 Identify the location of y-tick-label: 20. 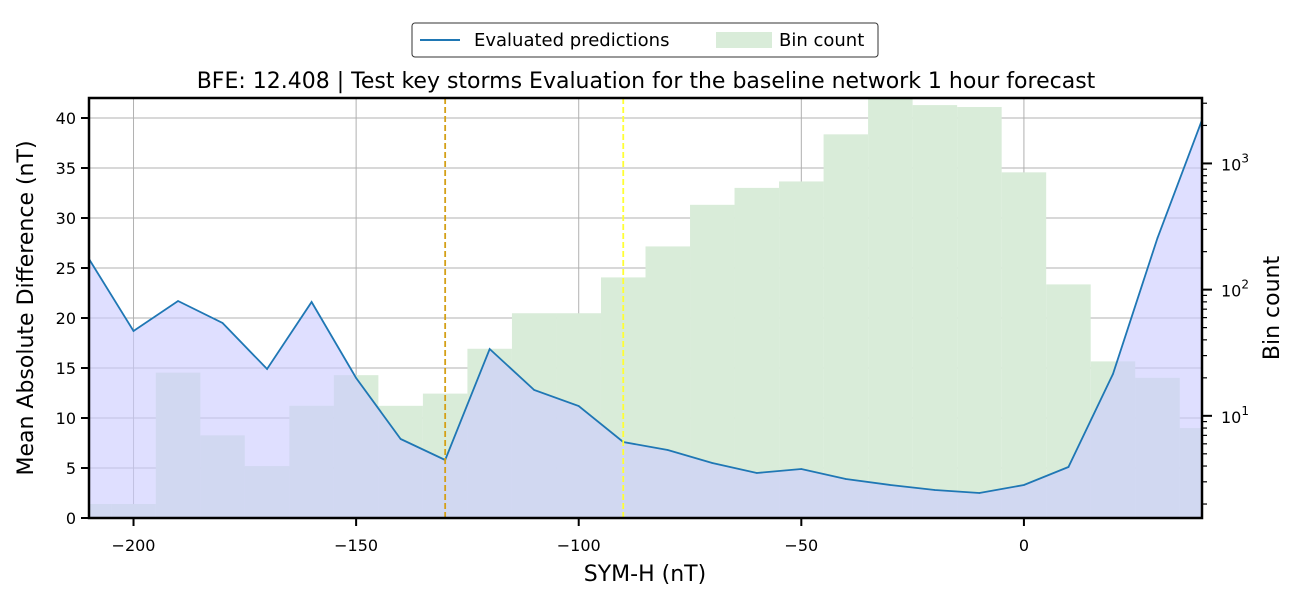
(66, 318).